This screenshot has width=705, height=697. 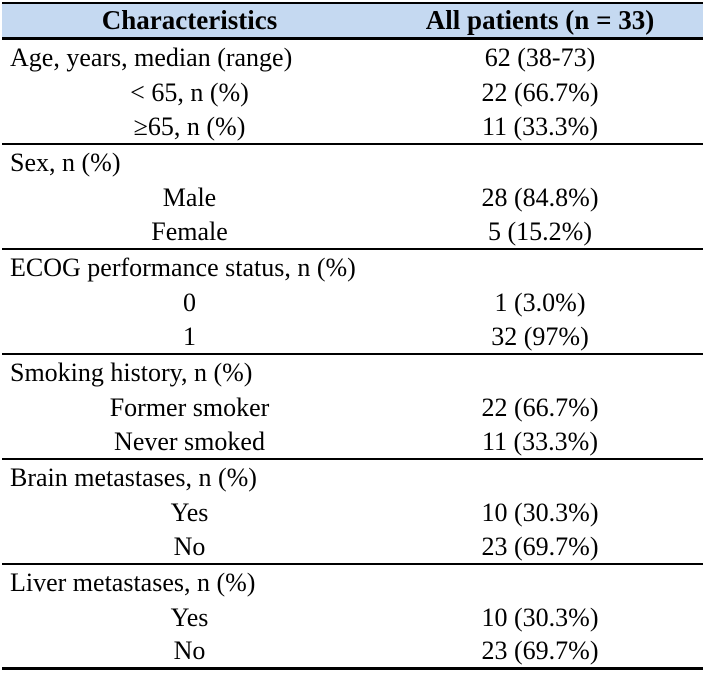 I want to click on table-row: Liver metastases, n (%), so click(x=352, y=582).